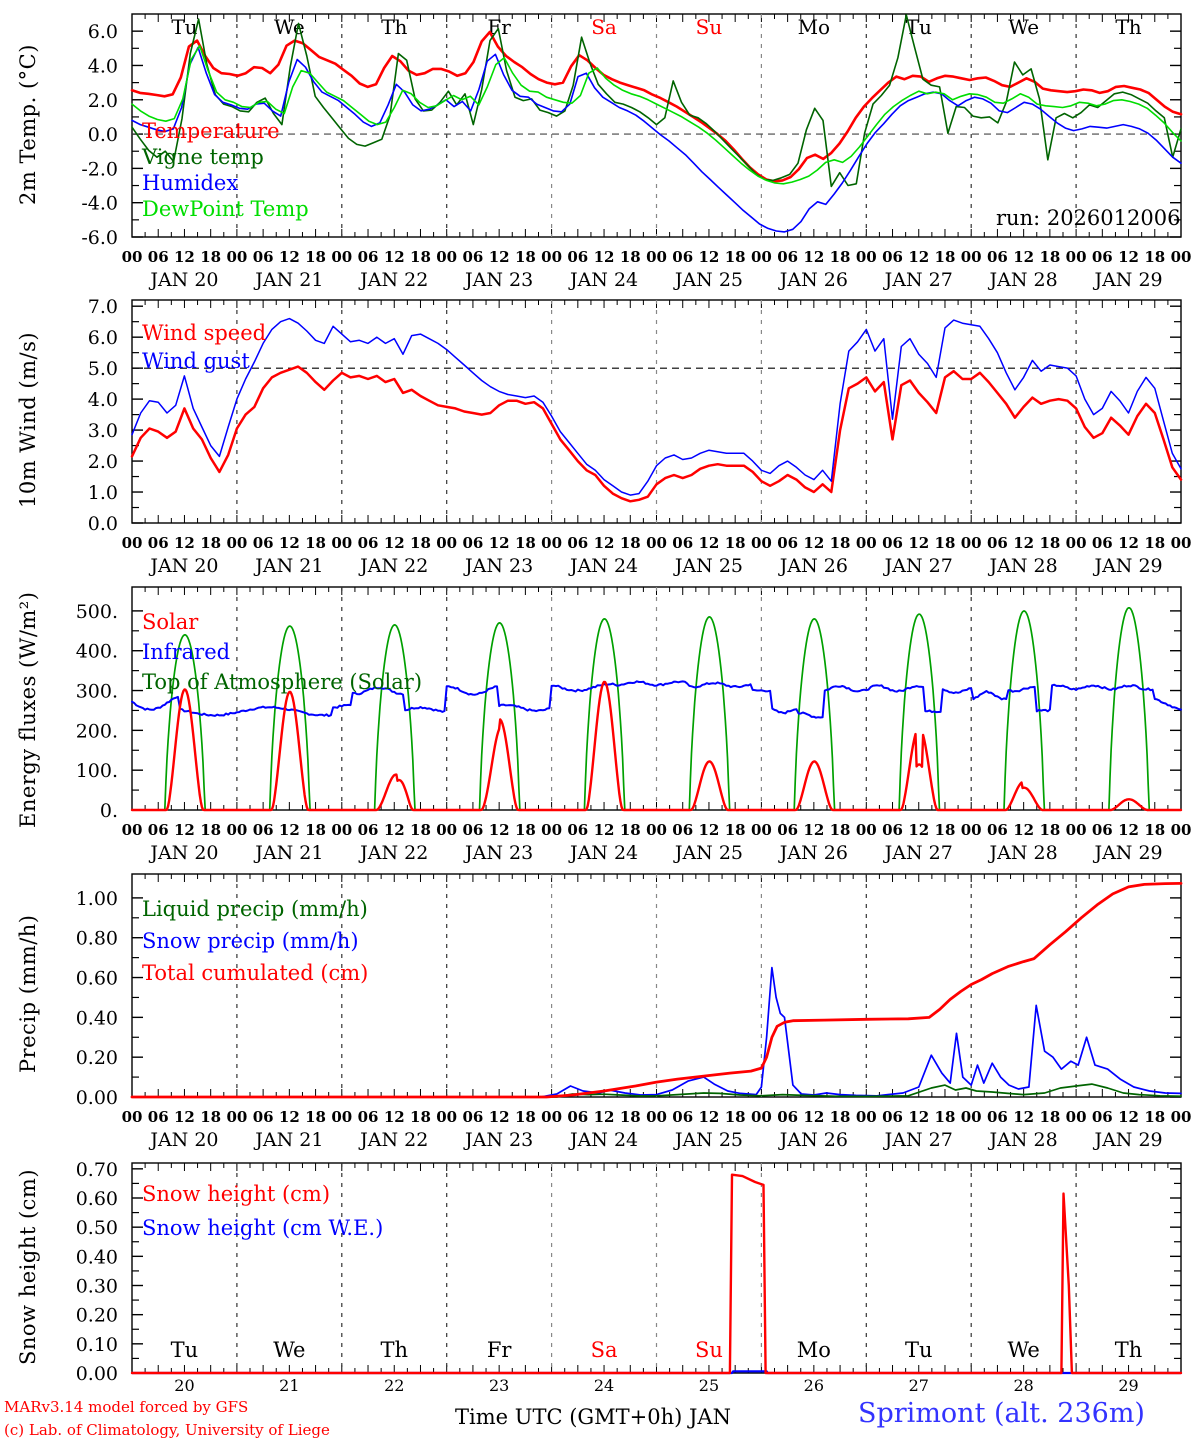 Image resolution: width=1194 pixels, height=1440 pixels. What do you see at coordinates (97, 612) in the screenshot?
I see `y-tick-label: 500.` at bounding box center [97, 612].